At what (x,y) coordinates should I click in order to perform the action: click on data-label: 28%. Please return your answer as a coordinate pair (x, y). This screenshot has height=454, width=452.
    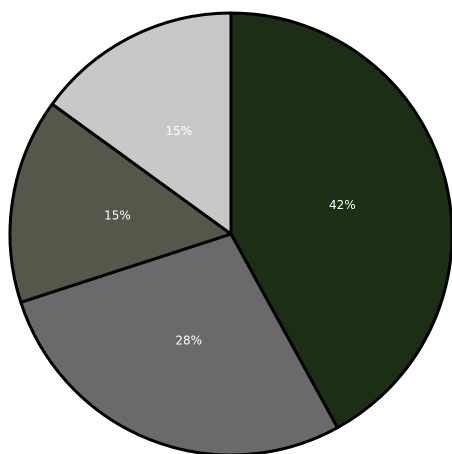
    Looking at the image, I should click on (188, 340).